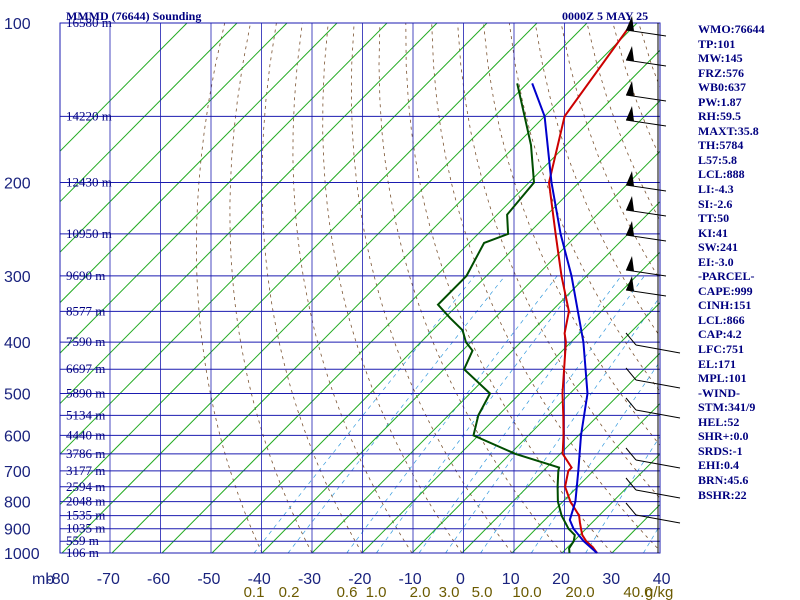 This screenshot has width=800, height=600. What do you see at coordinates (108, 579) in the screenshot?
I see `temperature-tick-label: -70` at bounding box center [108, 579].